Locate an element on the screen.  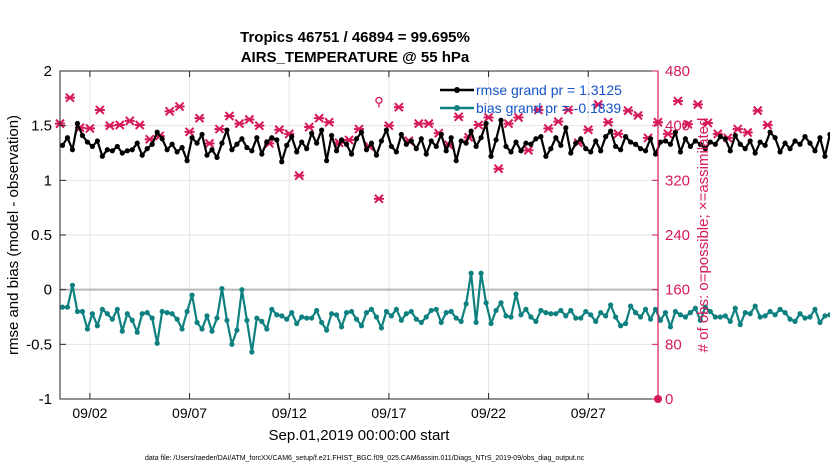
legend-bias-marker is located at coordinates (457, 108).